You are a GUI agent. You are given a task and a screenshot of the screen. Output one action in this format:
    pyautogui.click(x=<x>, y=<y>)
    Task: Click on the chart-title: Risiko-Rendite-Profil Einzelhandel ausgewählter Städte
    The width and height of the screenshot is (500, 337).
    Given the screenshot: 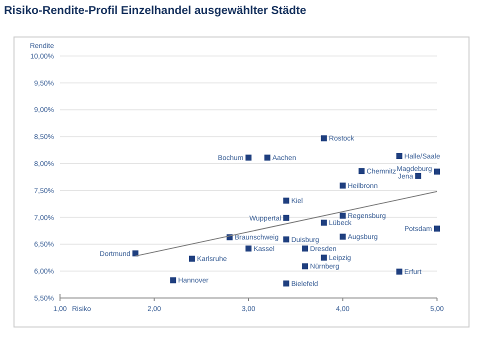 What is the action you would take?
    pyautogui.click(x=155, y=11)
    